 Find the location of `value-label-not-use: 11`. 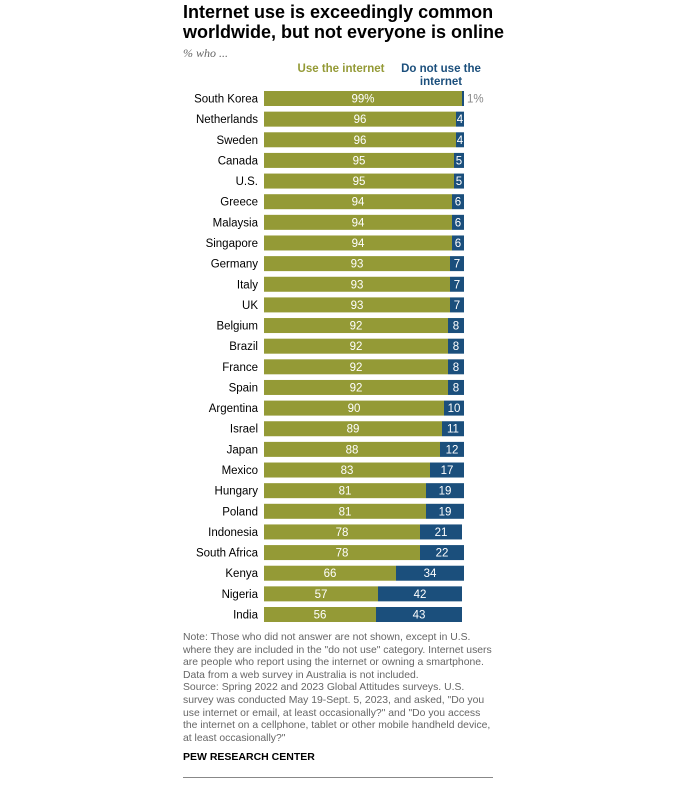

value-label-not-use: 11 is located at coordinates (453, 430).